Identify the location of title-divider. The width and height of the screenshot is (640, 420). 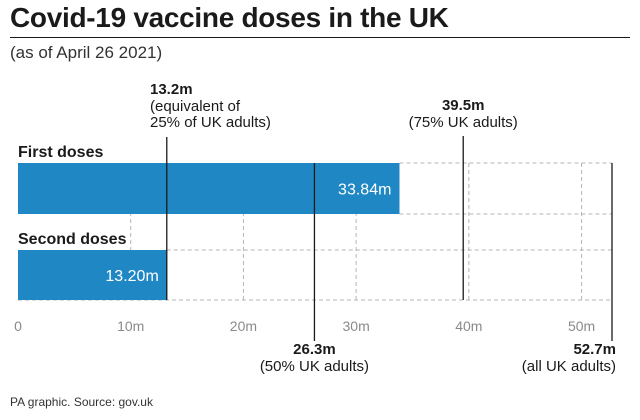
(320, 37).